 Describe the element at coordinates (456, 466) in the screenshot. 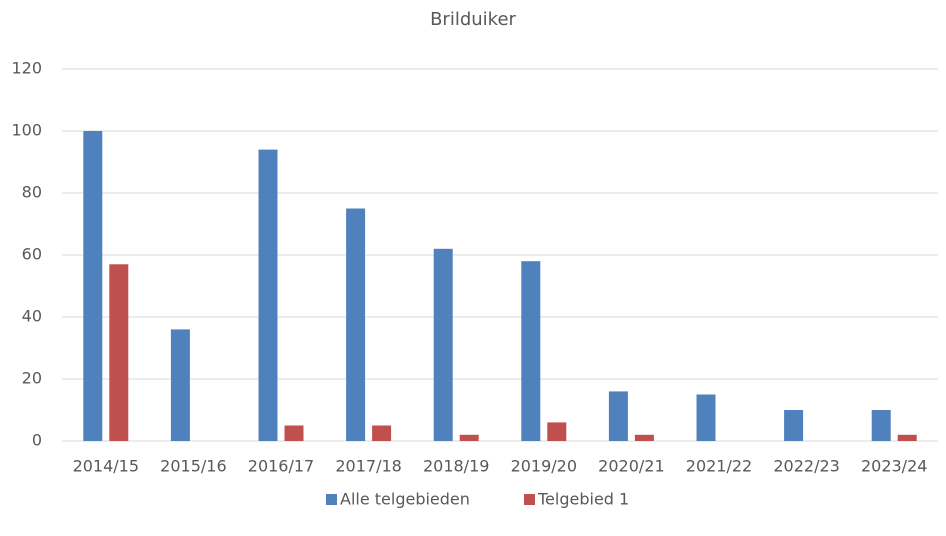

I see `x-tick-label: 2018/19` at that location.